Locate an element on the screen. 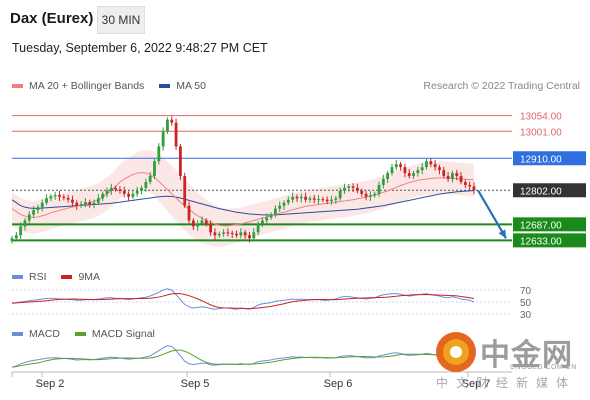 This screenshot has height=400, width=590. rsi-tick-label: 30 is located at coordinates (526, 315).